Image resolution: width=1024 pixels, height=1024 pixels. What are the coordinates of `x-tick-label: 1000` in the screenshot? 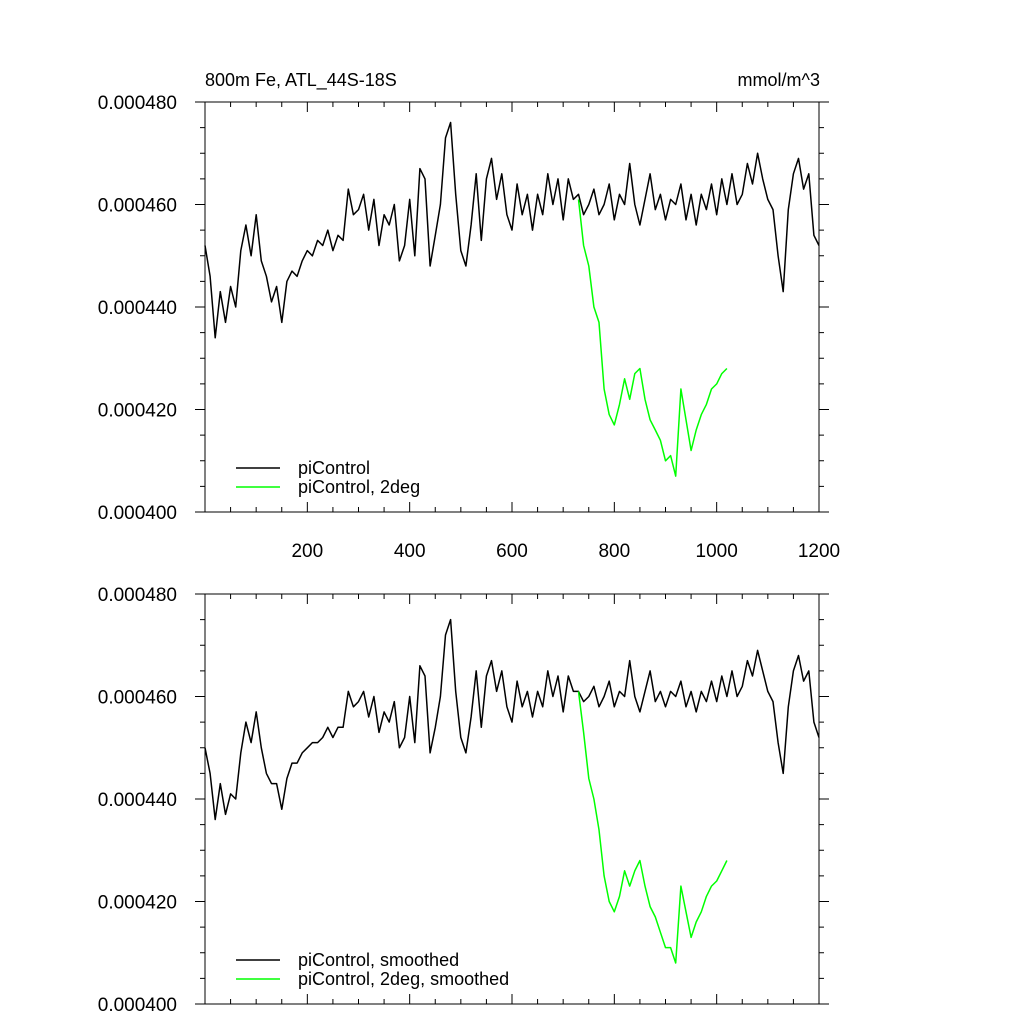 It's located at (717, 551).